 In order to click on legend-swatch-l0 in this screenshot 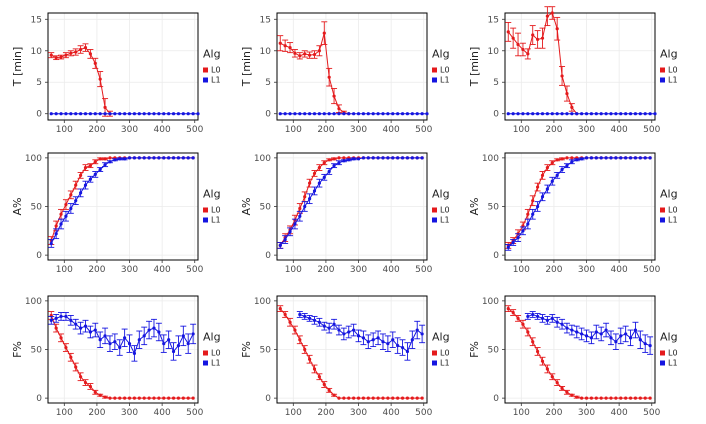, I will do `click(662, 70)`.